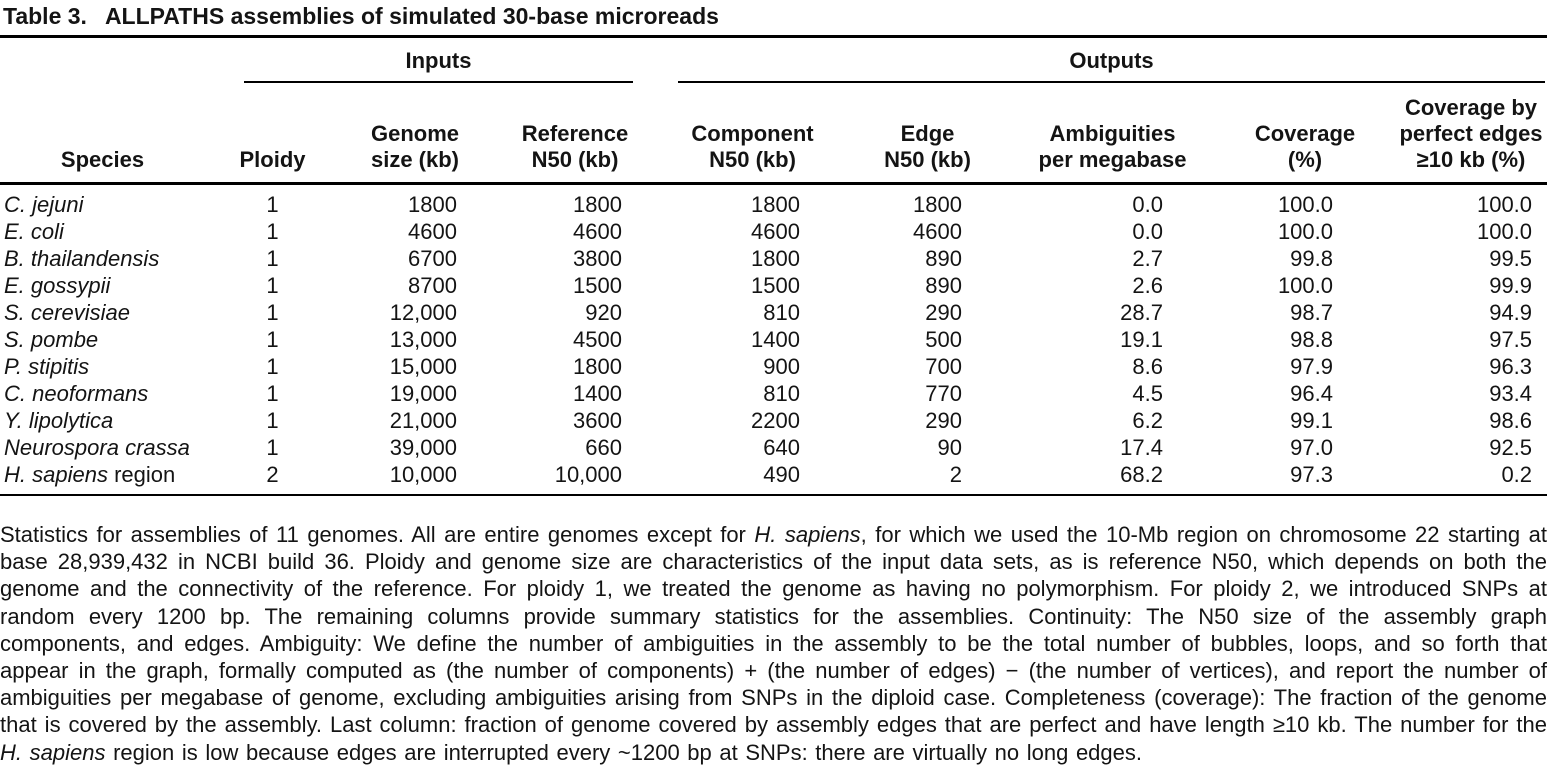  I want to click on species-cell: Y. lipolytica, so click(59, 420).